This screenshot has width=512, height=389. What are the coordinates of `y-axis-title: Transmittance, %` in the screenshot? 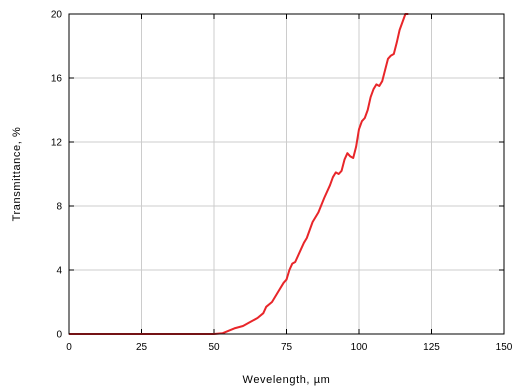 It's located at (17, 174).